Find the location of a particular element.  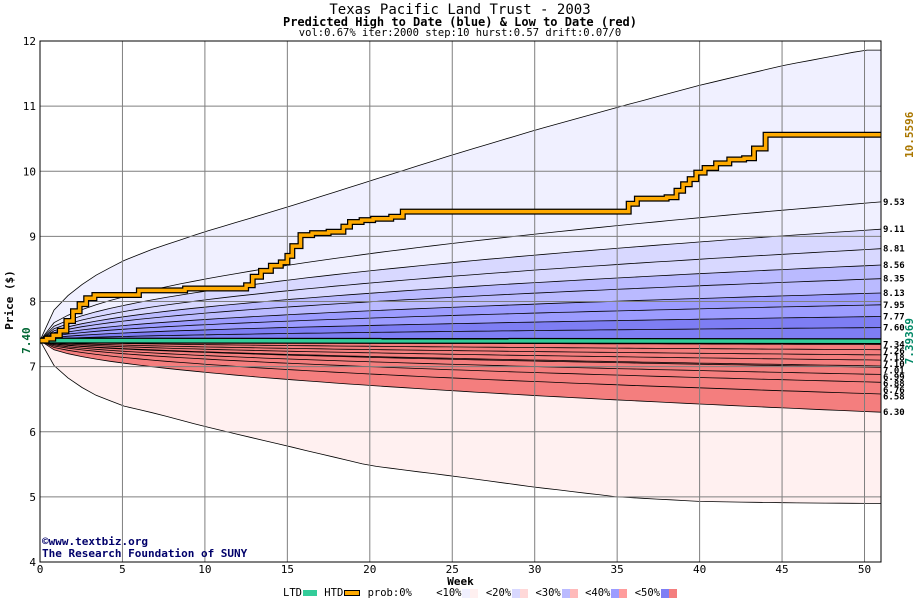

quantile-end-label: 9.11 is located at coordinates (894, 230).